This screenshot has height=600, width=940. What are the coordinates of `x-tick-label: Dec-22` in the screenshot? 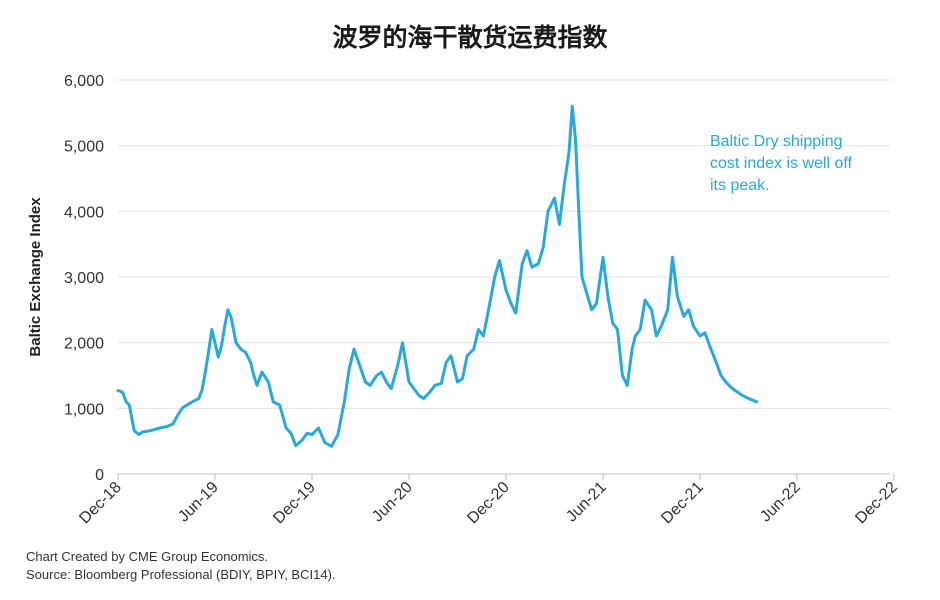 It's located at (876, 503).